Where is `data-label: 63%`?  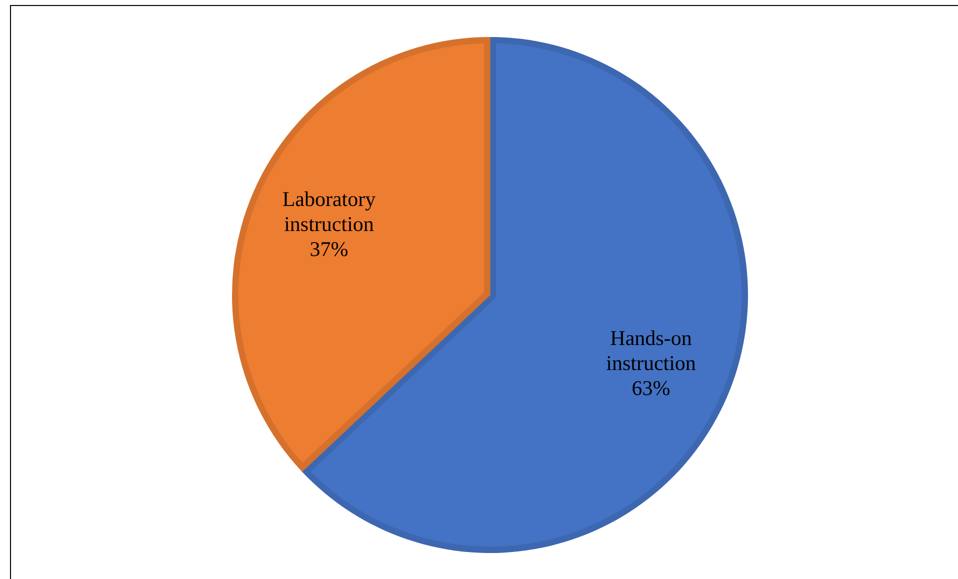
data-label: 63% is located at coordinates (651, 388).